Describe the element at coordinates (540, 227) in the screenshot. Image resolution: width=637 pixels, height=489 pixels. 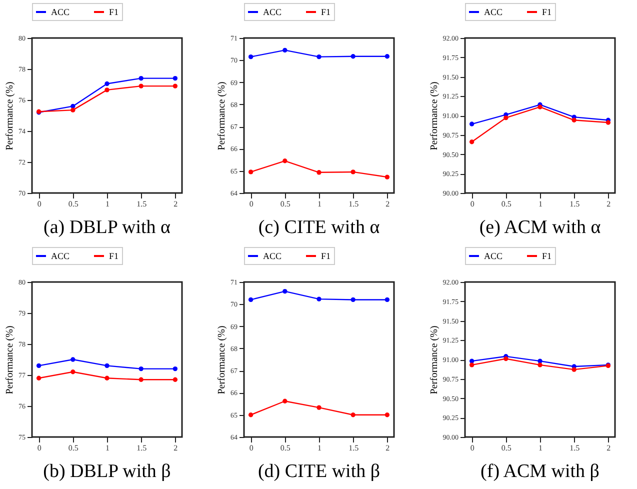
I see `text: (e) ACM with α` at that location.